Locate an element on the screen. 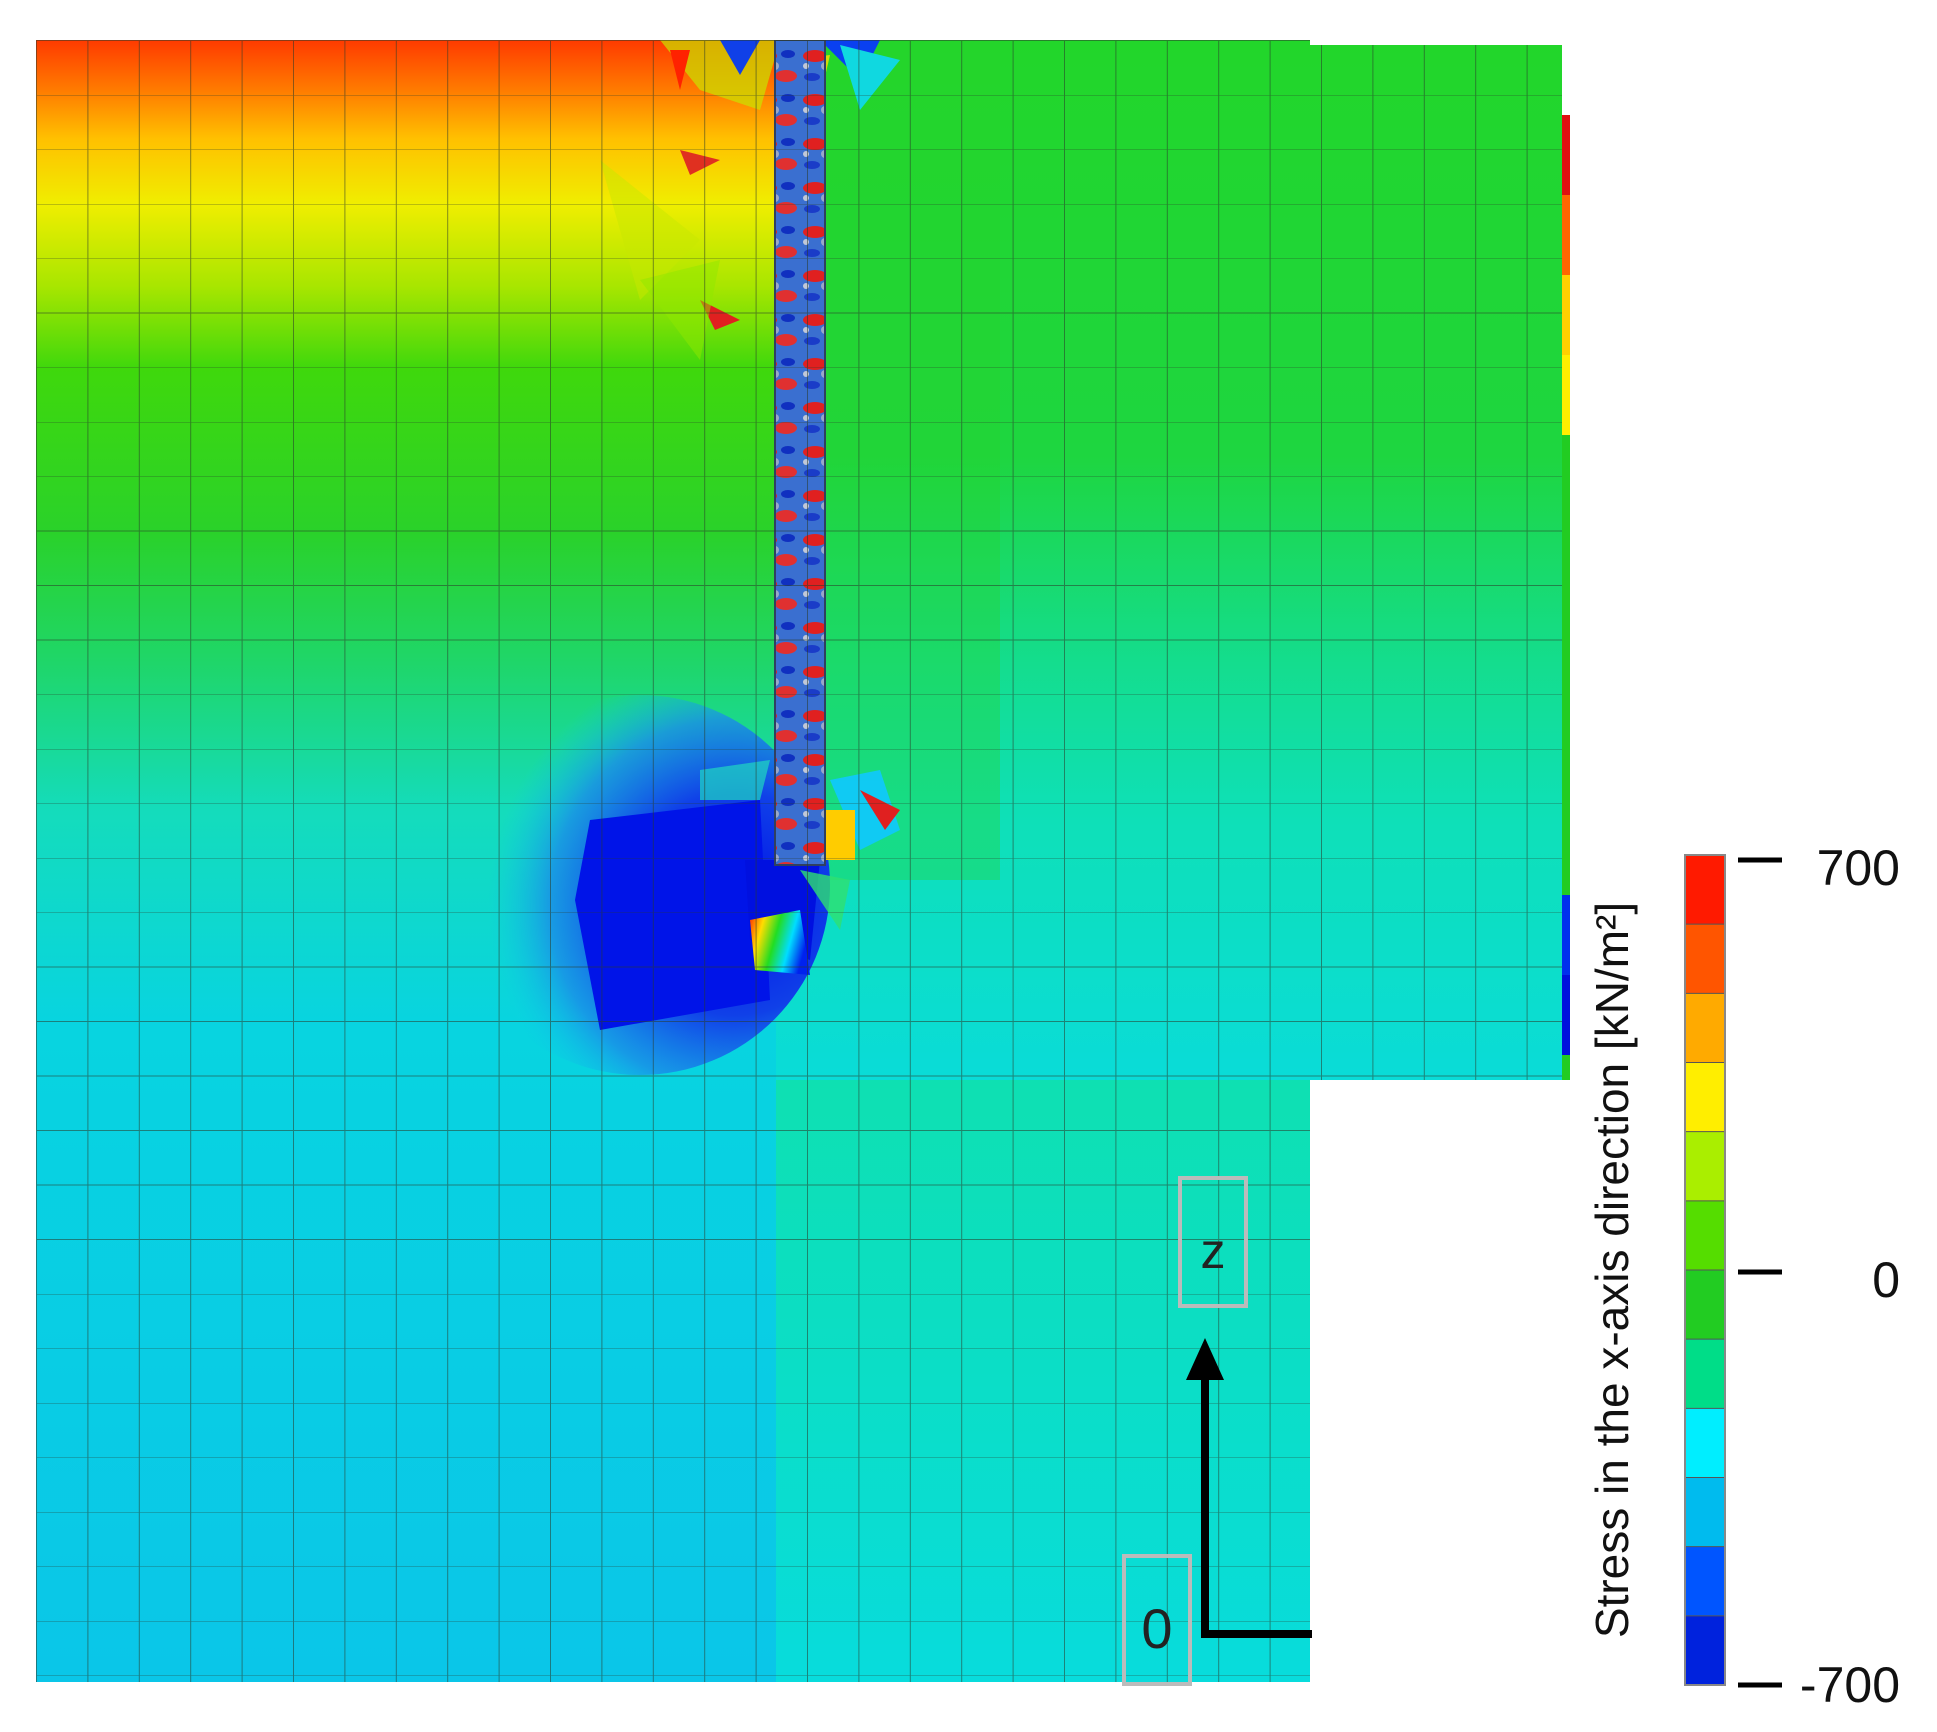 The height and width of the screenshot is (1732, 1937). legend-max-label: 700 is located at coordinates (1858, 868).